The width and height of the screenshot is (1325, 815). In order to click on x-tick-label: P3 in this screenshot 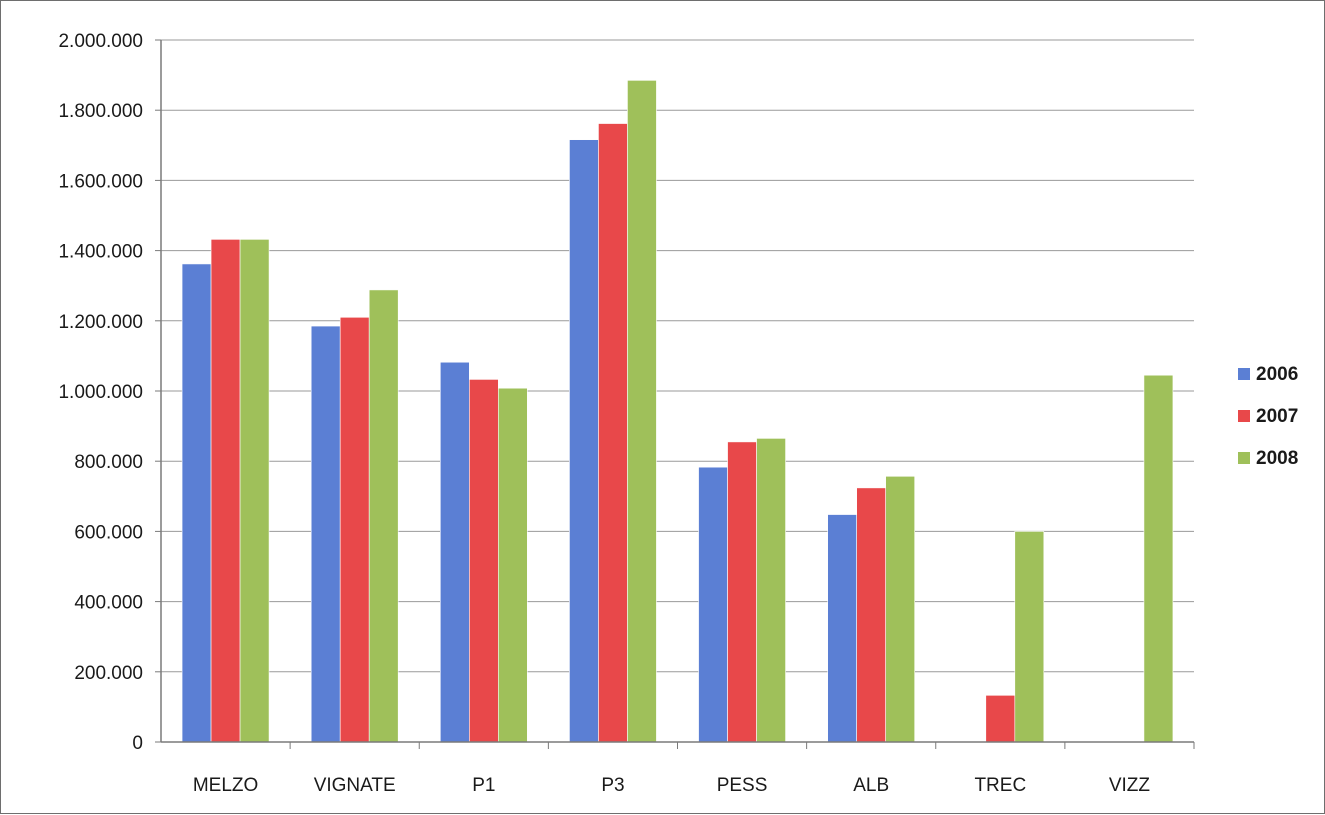, I will do `click(612, 785)`.